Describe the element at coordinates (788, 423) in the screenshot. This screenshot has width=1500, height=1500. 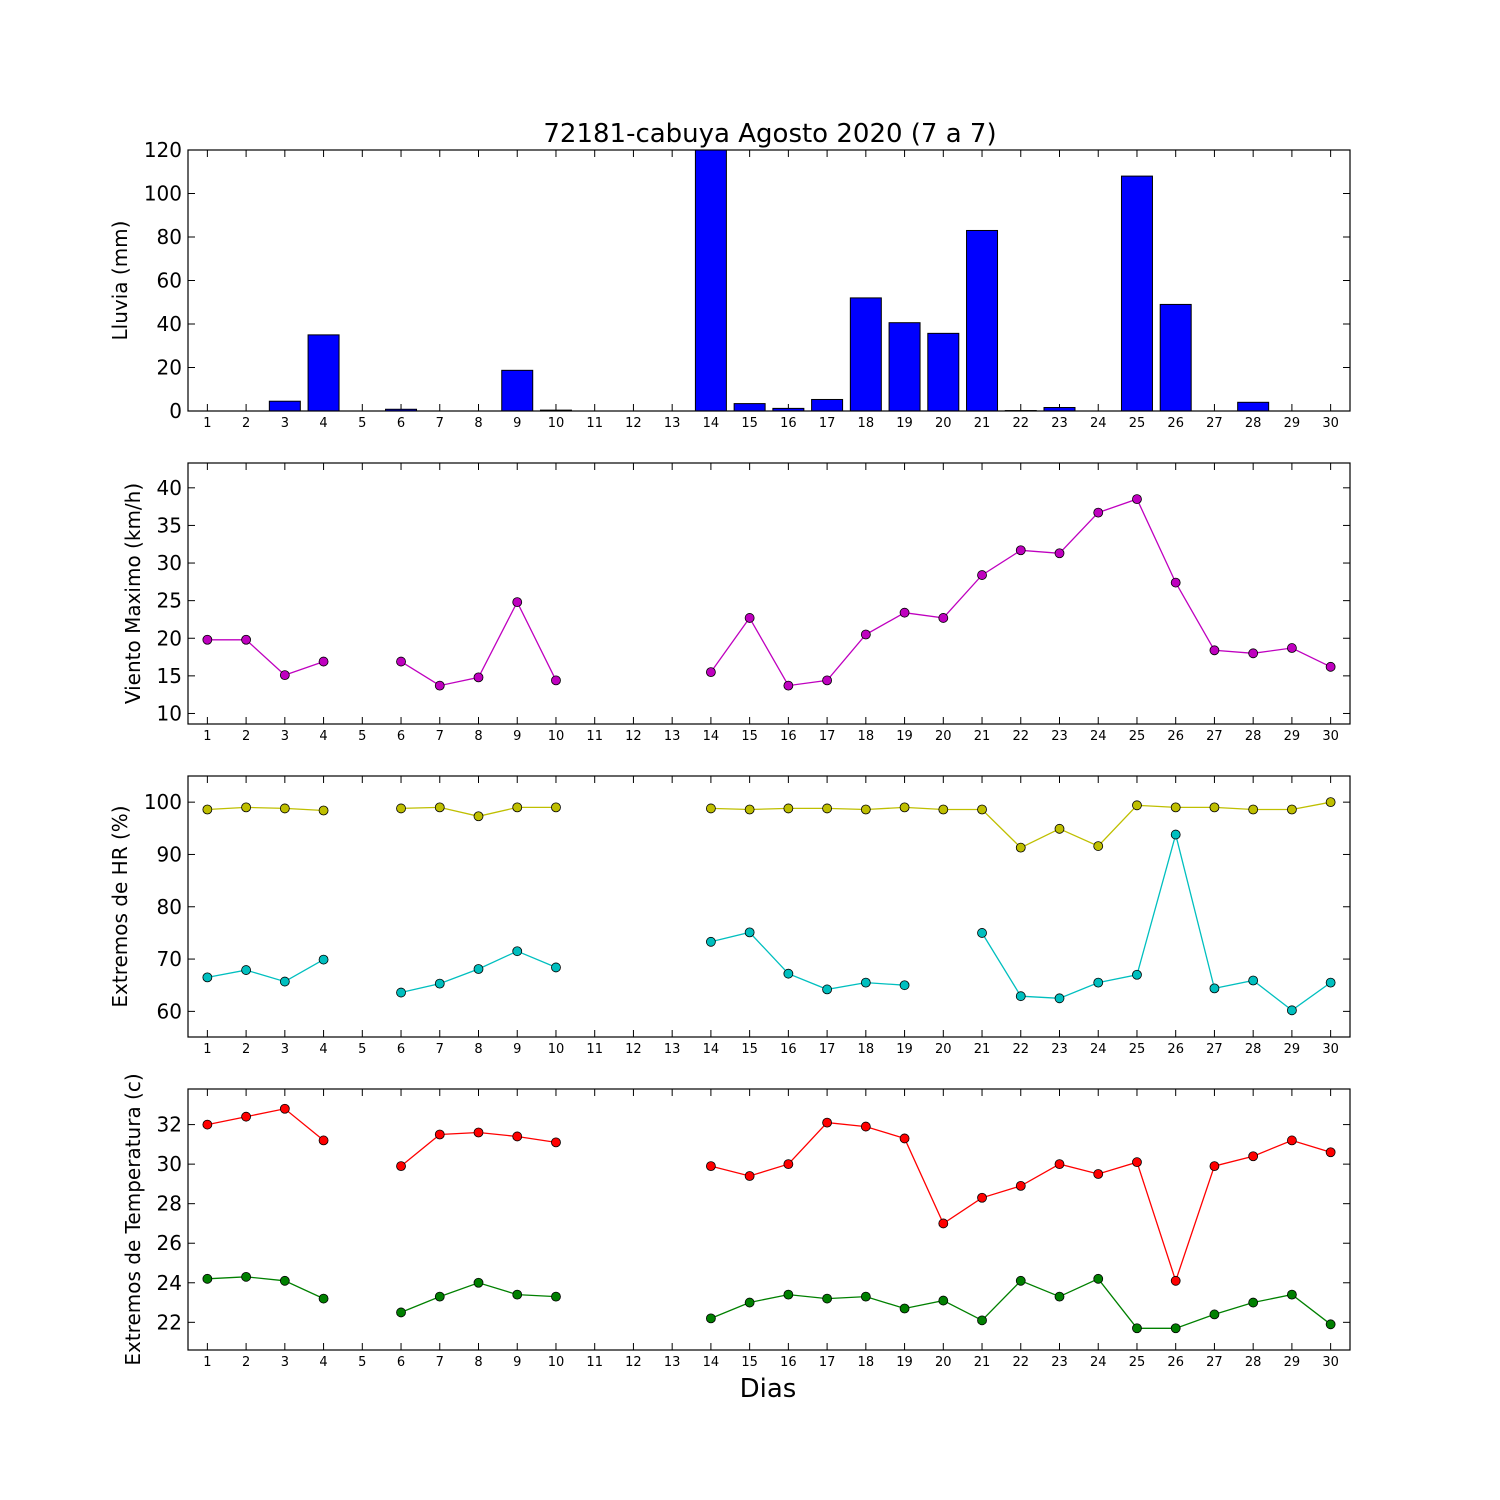
I see `x-tick-label: 16` at that location.